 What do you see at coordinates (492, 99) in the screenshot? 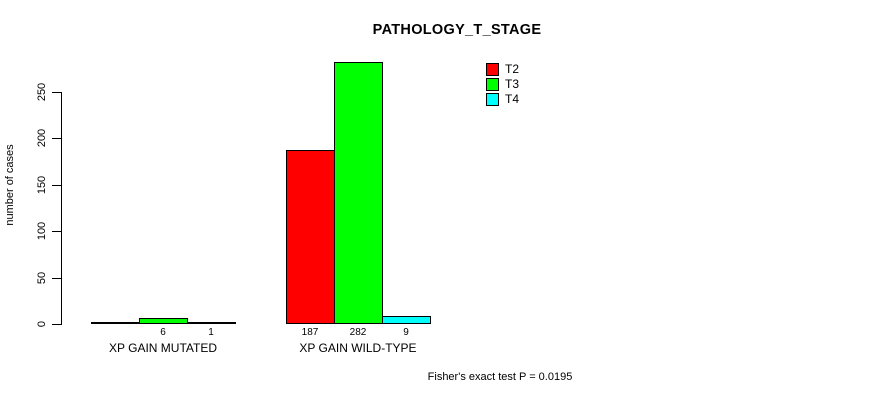
I see `legend-swatch-t4` at bounding box center [492, 99].